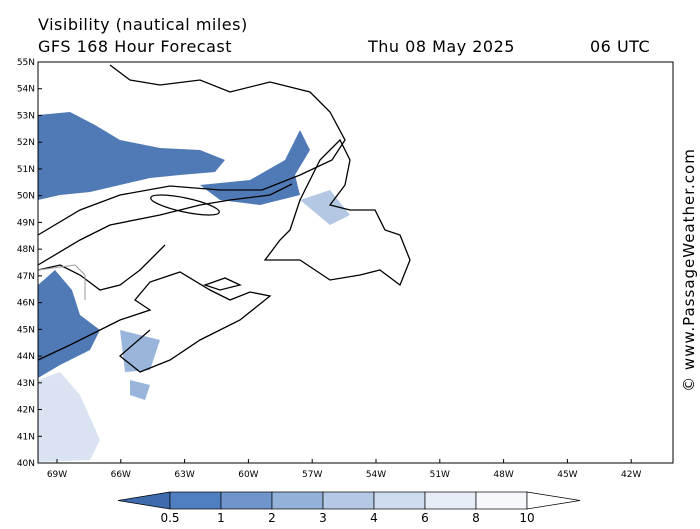  What do you see at coordinates (323, 518) in the screenshot?
I see `colorbar-label: 3` at bounding box center [323, 518].